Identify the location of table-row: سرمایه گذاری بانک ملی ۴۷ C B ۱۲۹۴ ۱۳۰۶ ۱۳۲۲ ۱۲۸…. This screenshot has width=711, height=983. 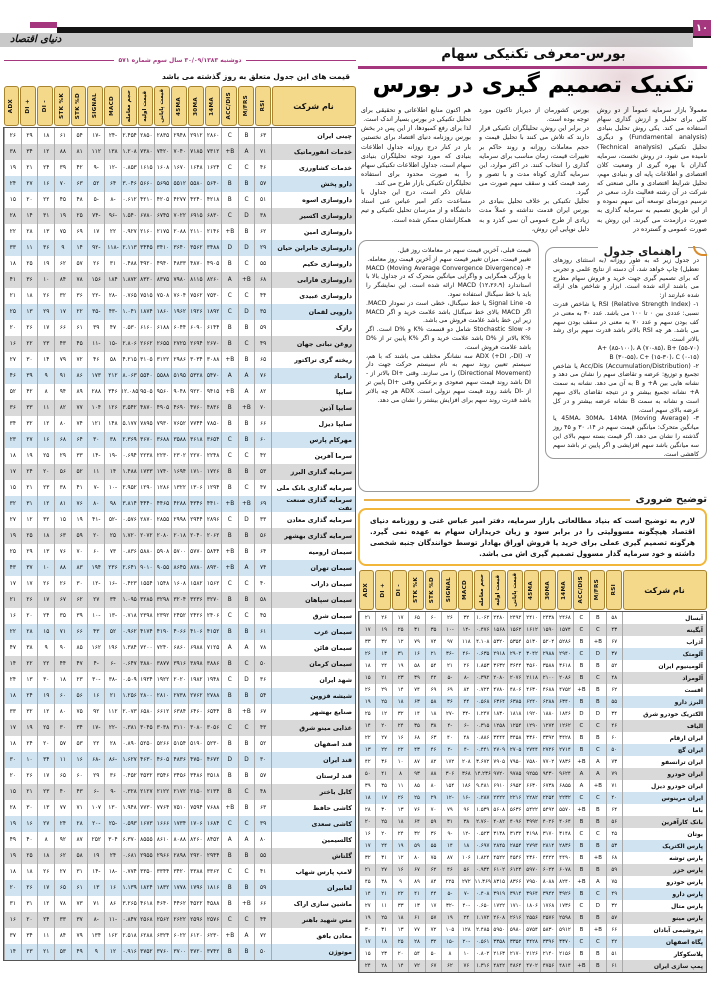
(179, 488).